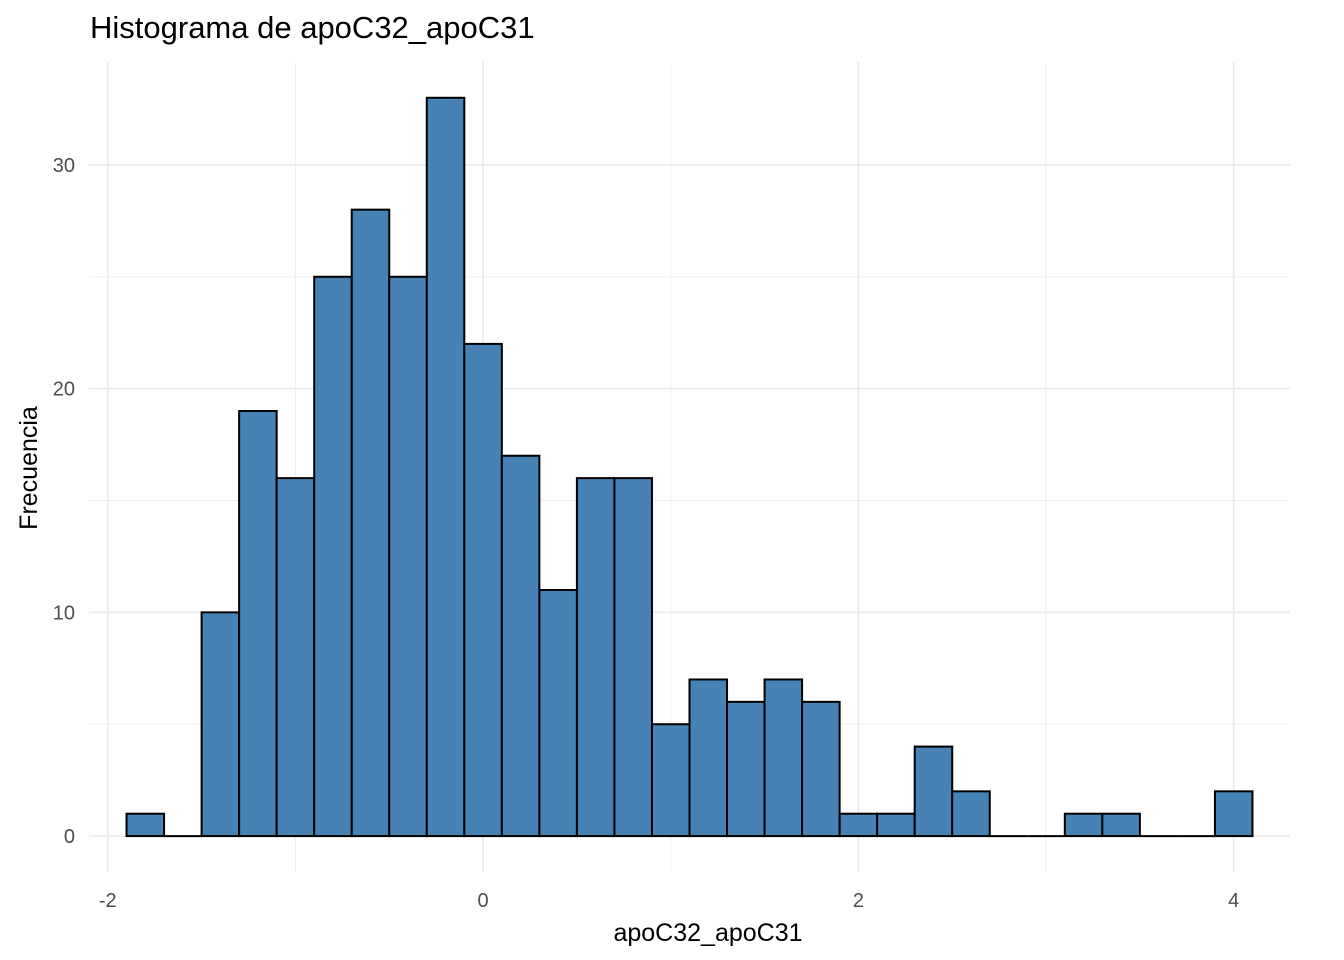  I want to click on x-tick-label: 4, so click(1233, 901).